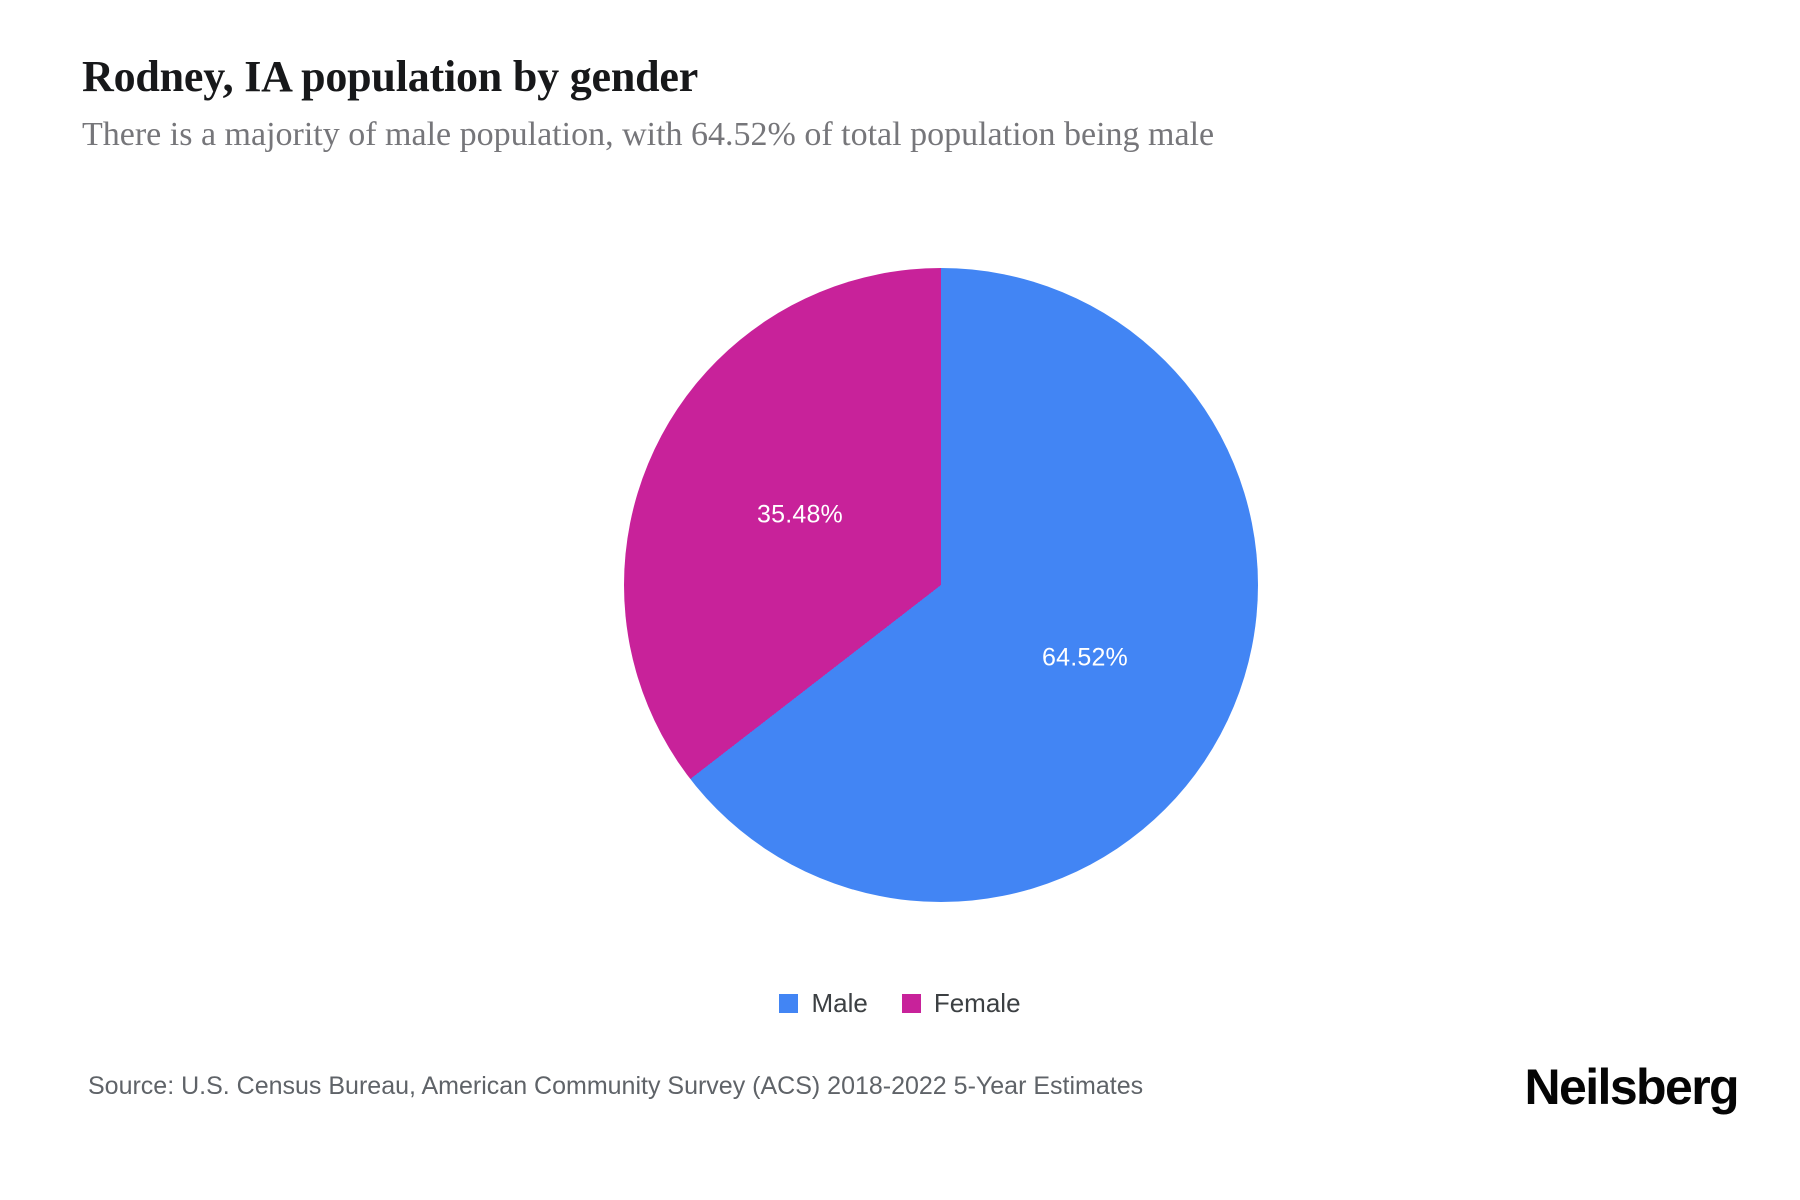 This screenshot has height=1200, width=1800. Describe the element at coordinates (1085, 657) in the screenshot. I see `pie-slice-label-male: 64.52%` at that location.